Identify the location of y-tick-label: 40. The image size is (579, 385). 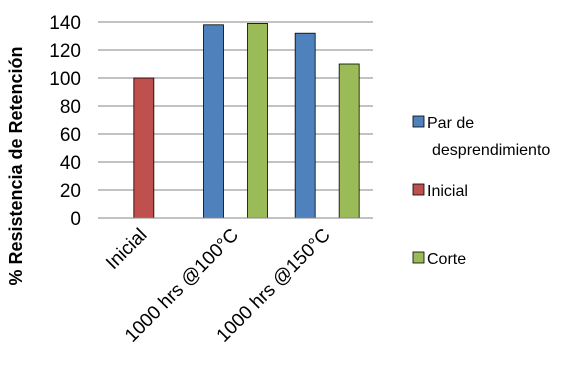
(70, 163).